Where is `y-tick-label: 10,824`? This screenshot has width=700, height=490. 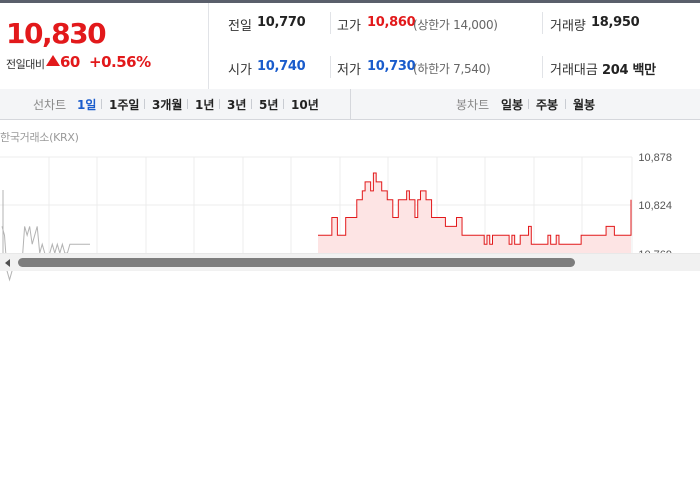
y-tick-label: 10,824 is located at coordinates (655, 206).